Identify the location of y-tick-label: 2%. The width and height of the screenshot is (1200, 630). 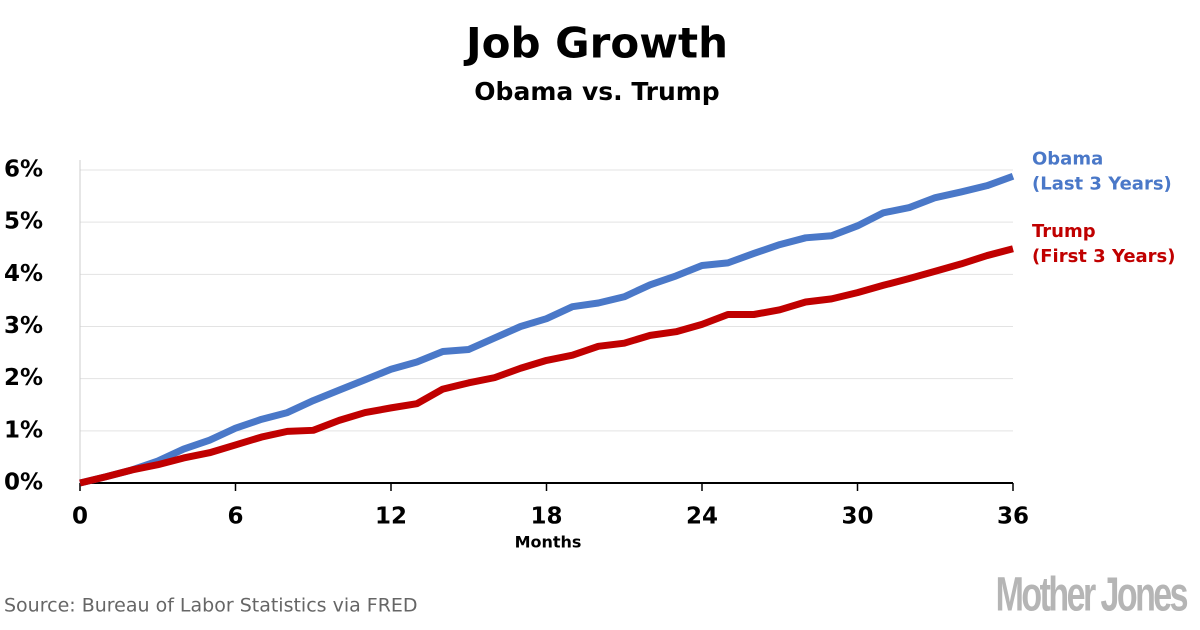
(23, 378).